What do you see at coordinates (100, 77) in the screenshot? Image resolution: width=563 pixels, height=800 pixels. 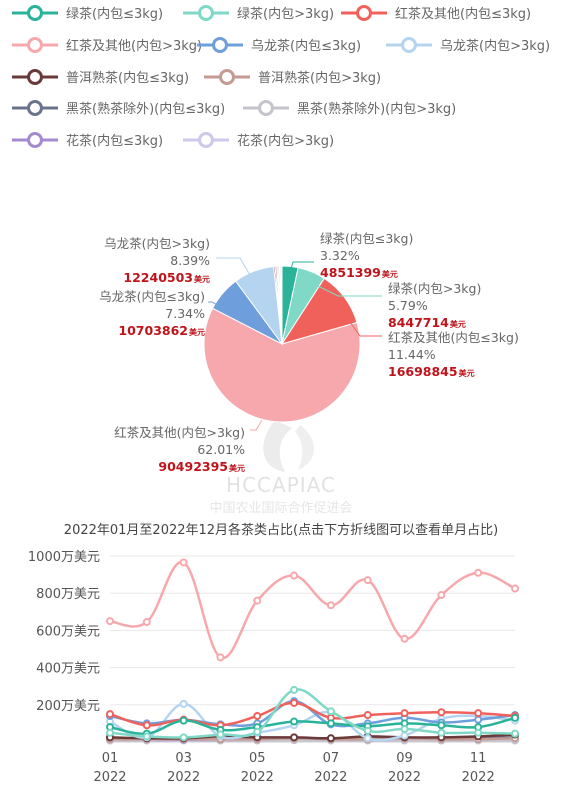 I see `legend-item-普洱熟茶-内包le3kg-: 普洱熟茶(内包≤3kg)` at bounding box center [100, 77].